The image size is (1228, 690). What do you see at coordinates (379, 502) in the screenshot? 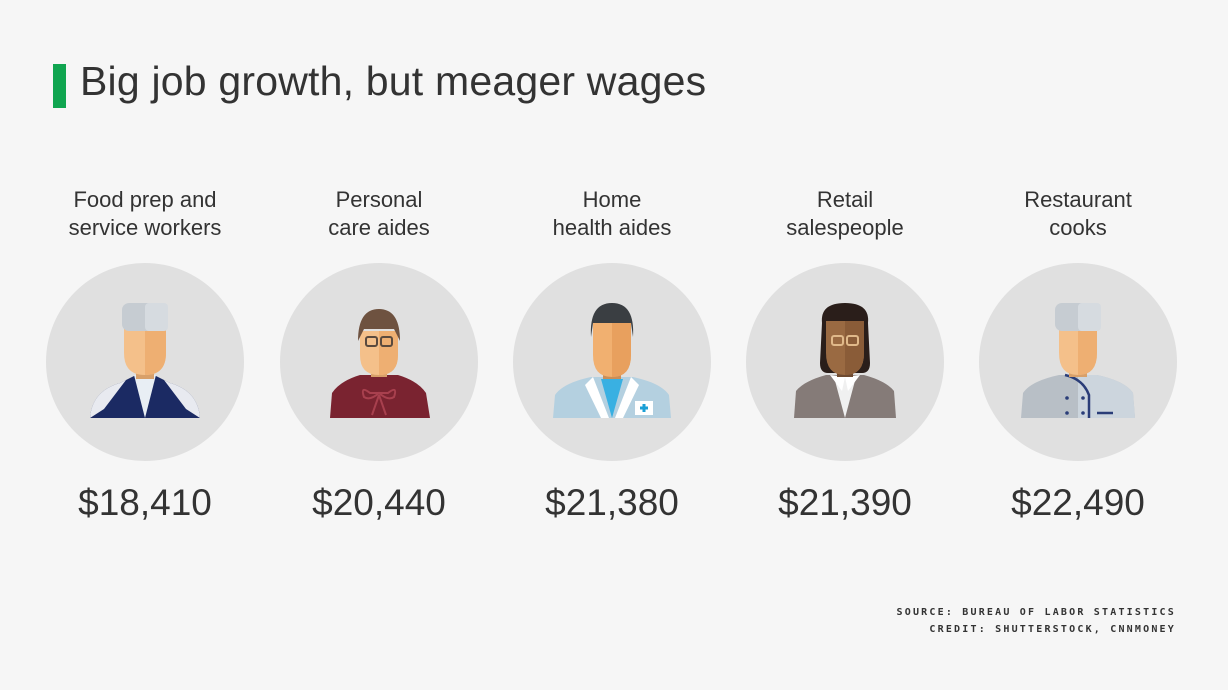
I see `wage-value: $20,440` at bounding box center [379, 502].